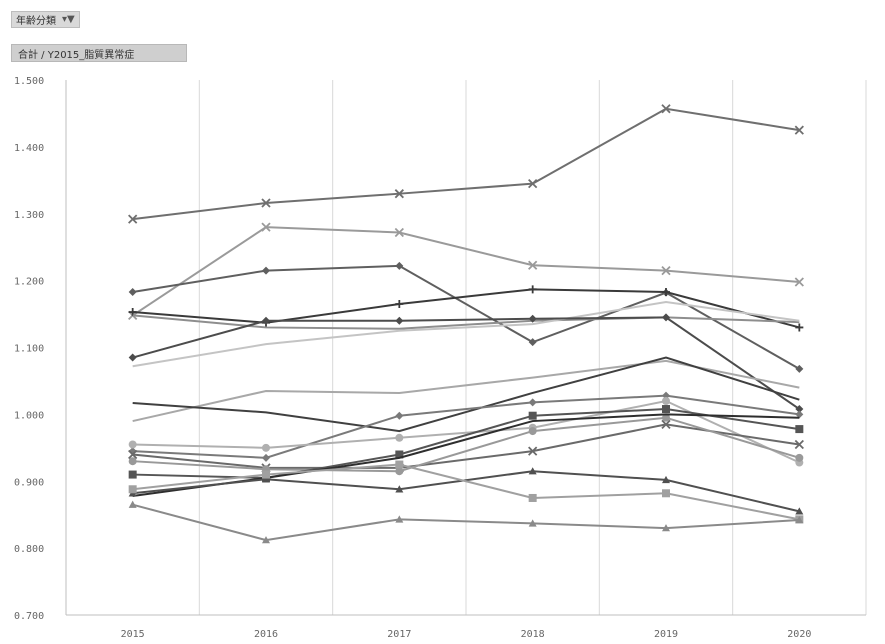 Image resolution: width=885 pixels, height=644 pixels. I want to click on y-tick-label: 0.800, so click(29, 549).